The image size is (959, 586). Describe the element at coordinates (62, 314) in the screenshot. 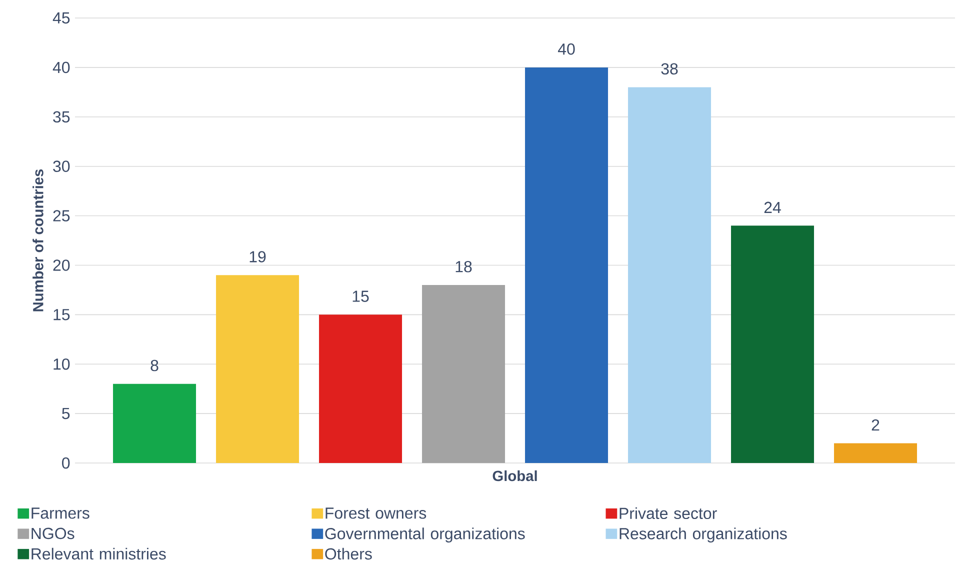

I see `y-tick-label: 15` at that location.